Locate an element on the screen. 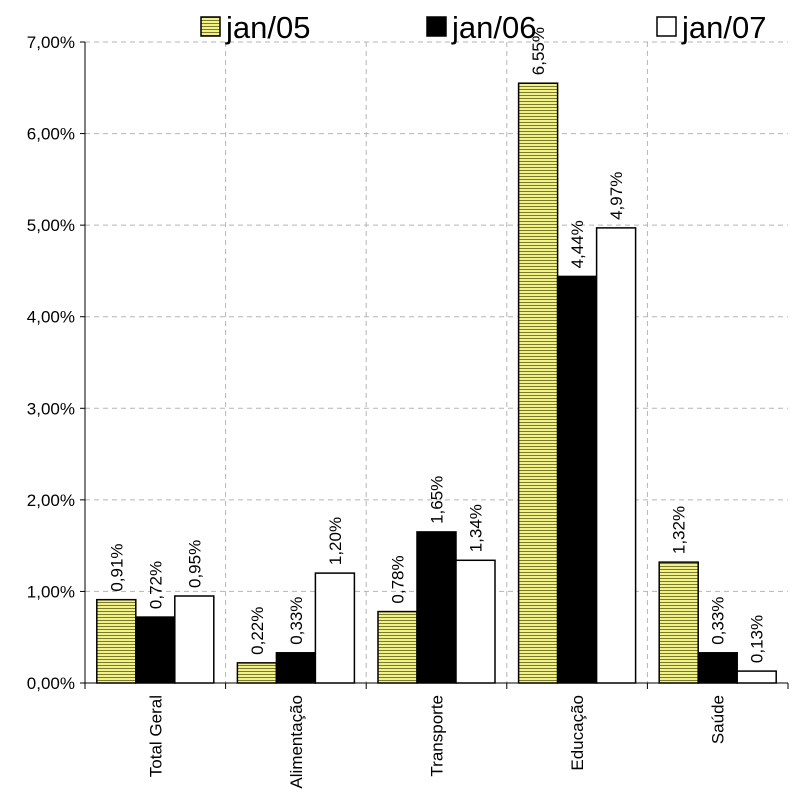 The width and height of the screenshot is (799, 812). y-tick-label: 5,00% is located at coordinates (51, 225).